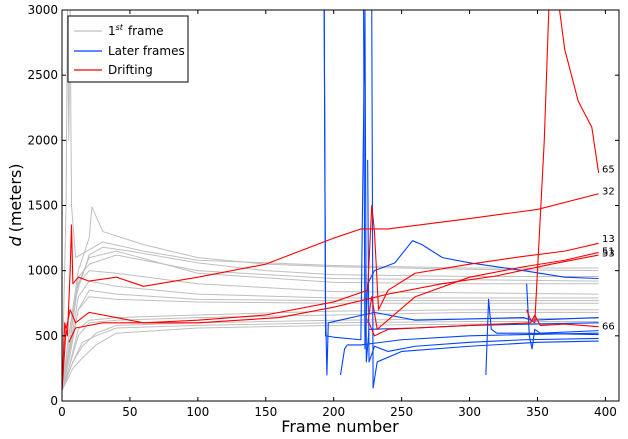 The height and width of the screenshot is (439, 628). I want to click on x-tick-label: 300, so click(469, 412).